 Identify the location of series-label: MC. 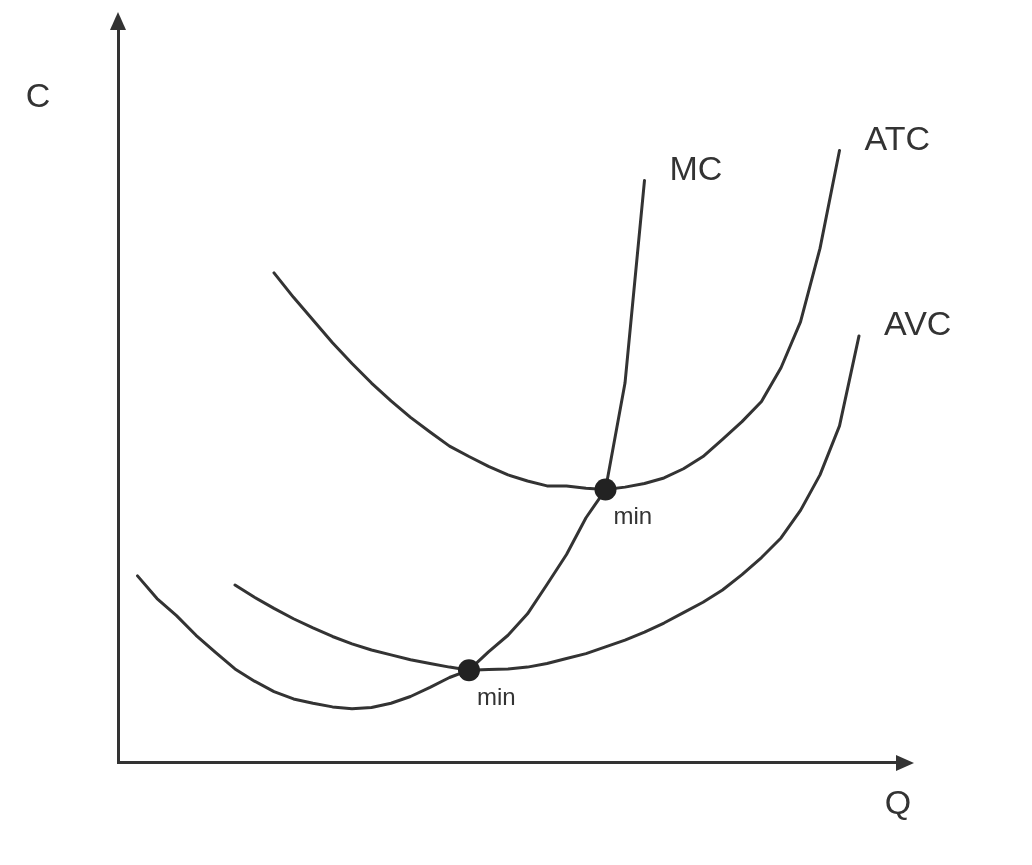
(696, 167).